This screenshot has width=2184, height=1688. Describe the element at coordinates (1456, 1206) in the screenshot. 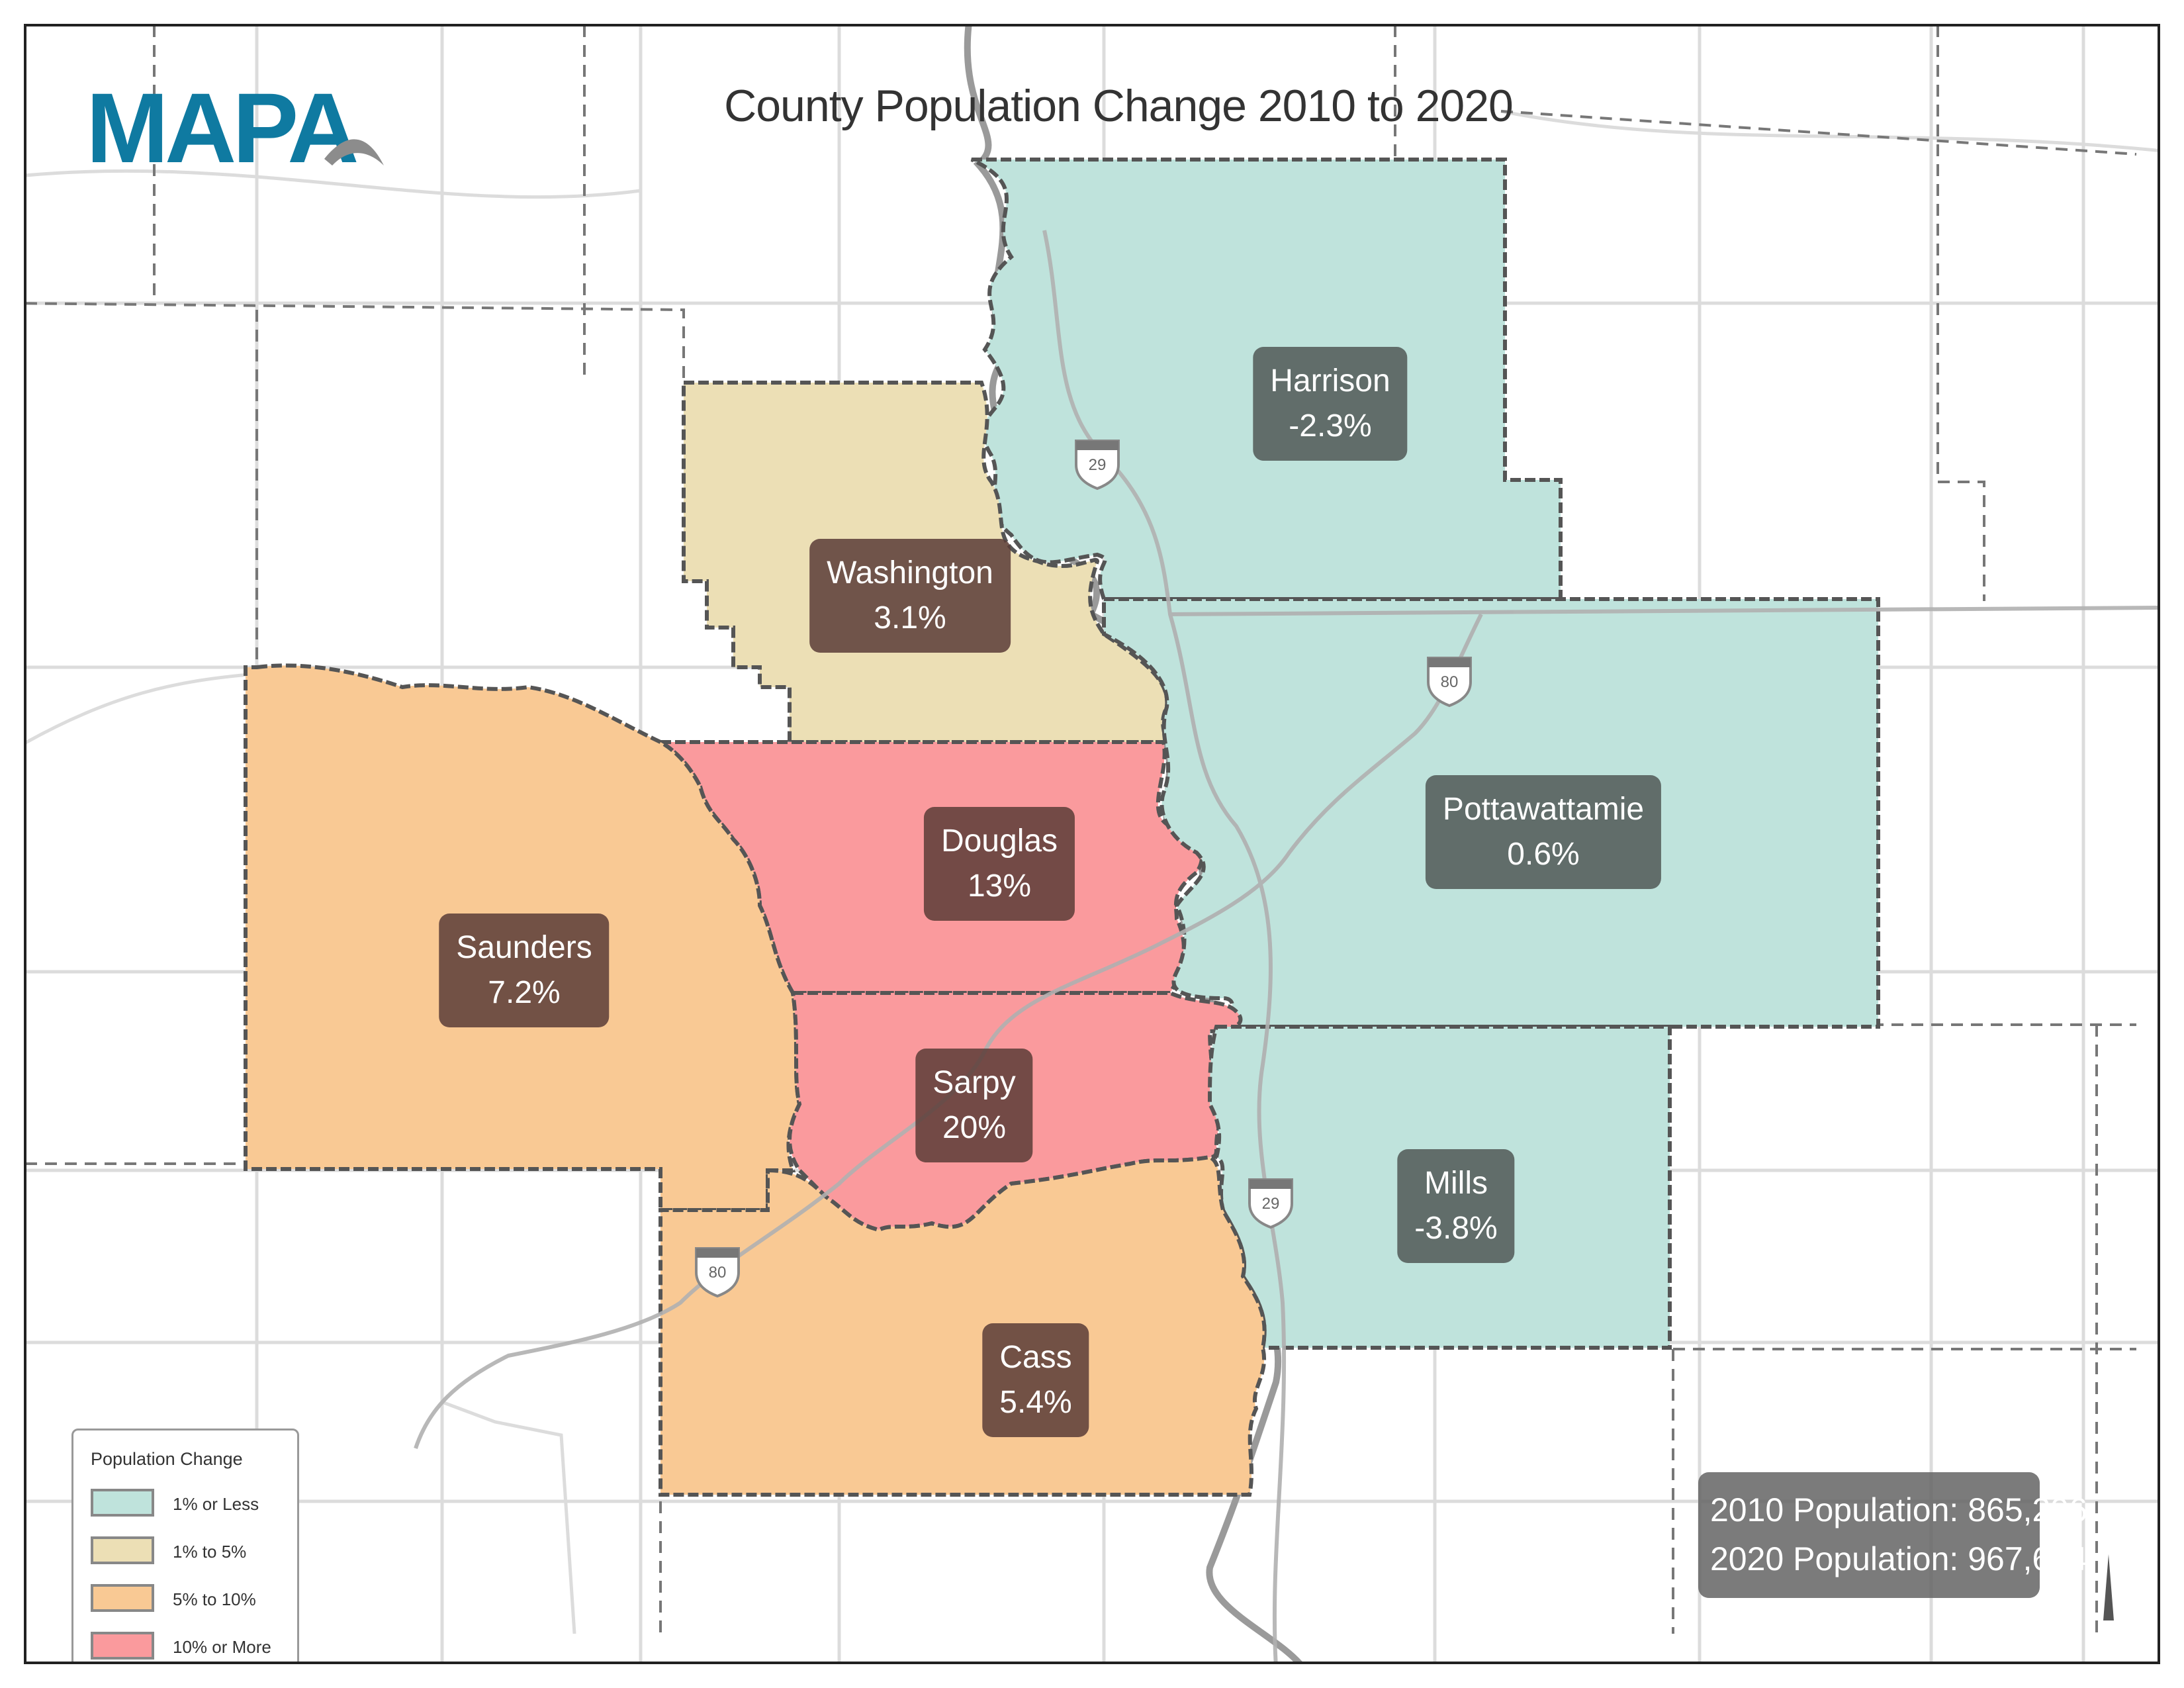

I see `county-label-mills: Mills -3.8%` at that location.